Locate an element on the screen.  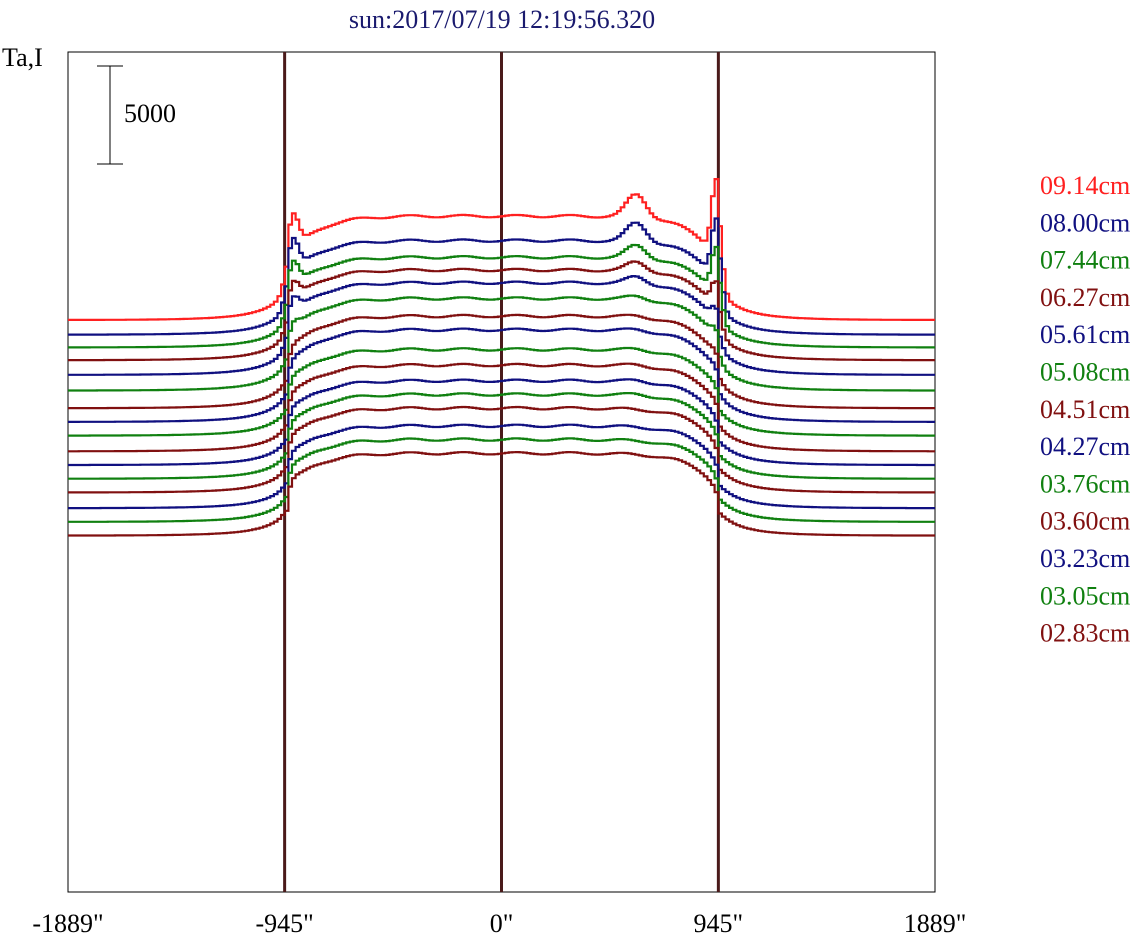
x-tick-label: 1889" is located at coordinates (935, 923).